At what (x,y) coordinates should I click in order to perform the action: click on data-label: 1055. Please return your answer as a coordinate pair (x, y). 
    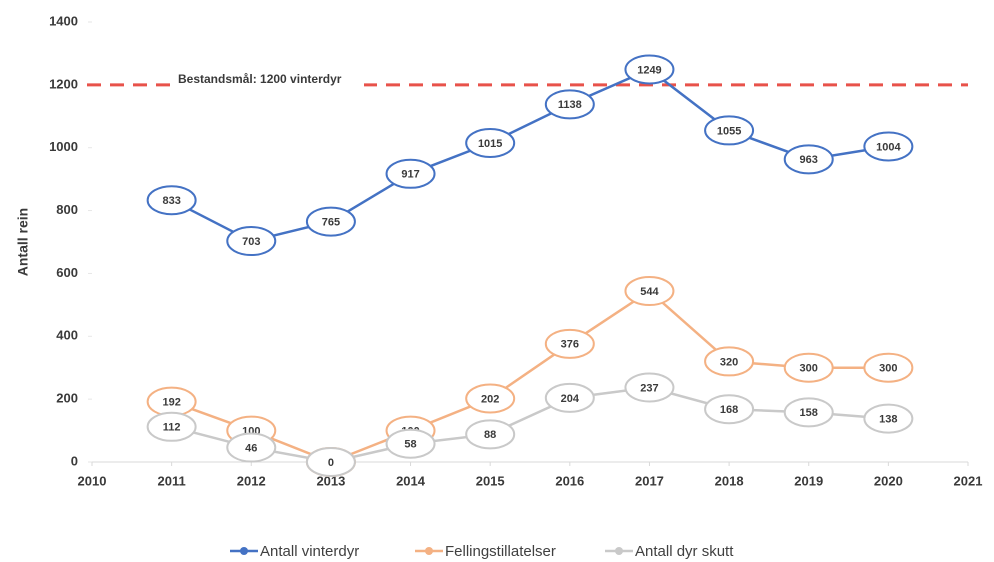
    Looking at the image, I should click on (729, 131).